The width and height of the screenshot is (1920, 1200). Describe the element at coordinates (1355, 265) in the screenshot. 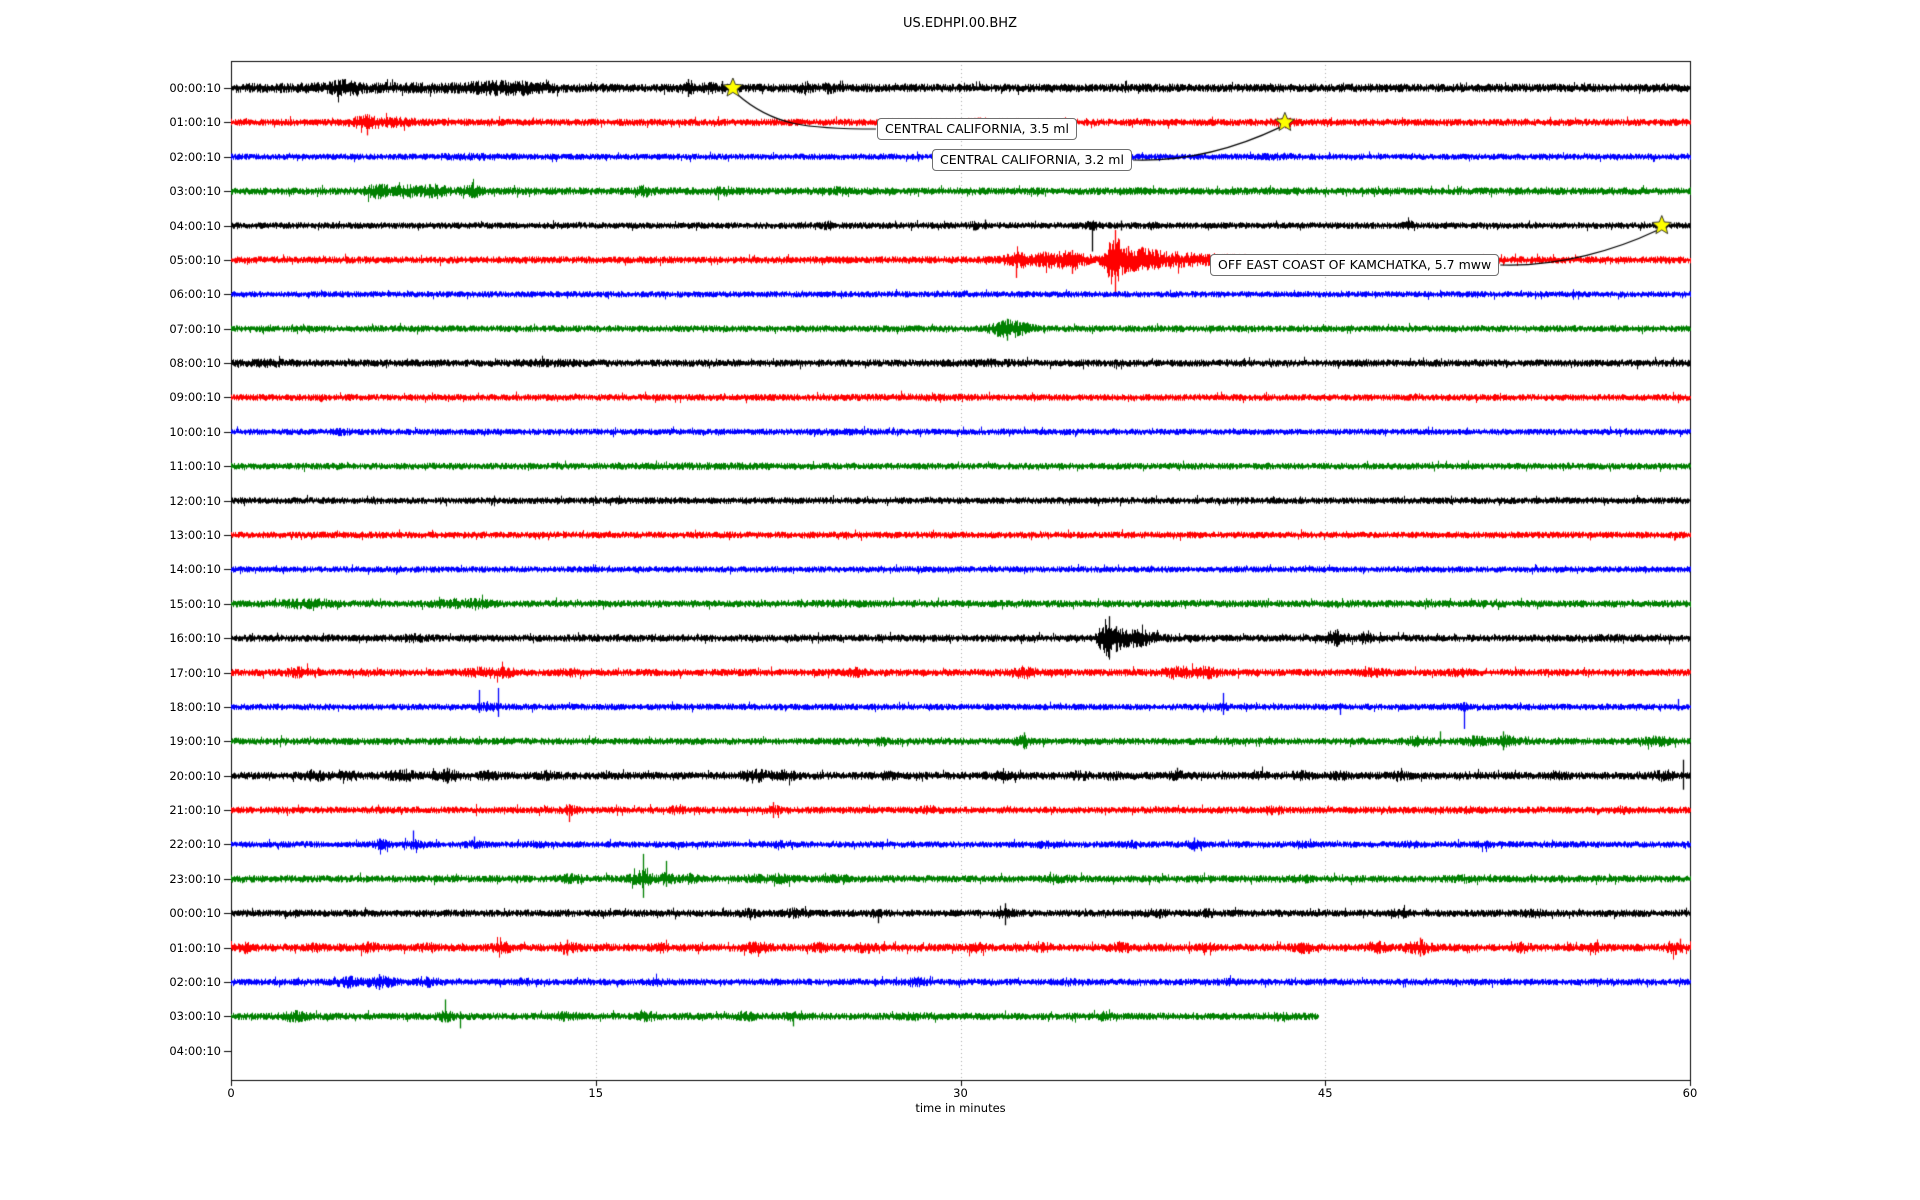

I see `event-annotation: OFF EAST COAST OF KAMCHATKA, 5.7 mww` at that location.